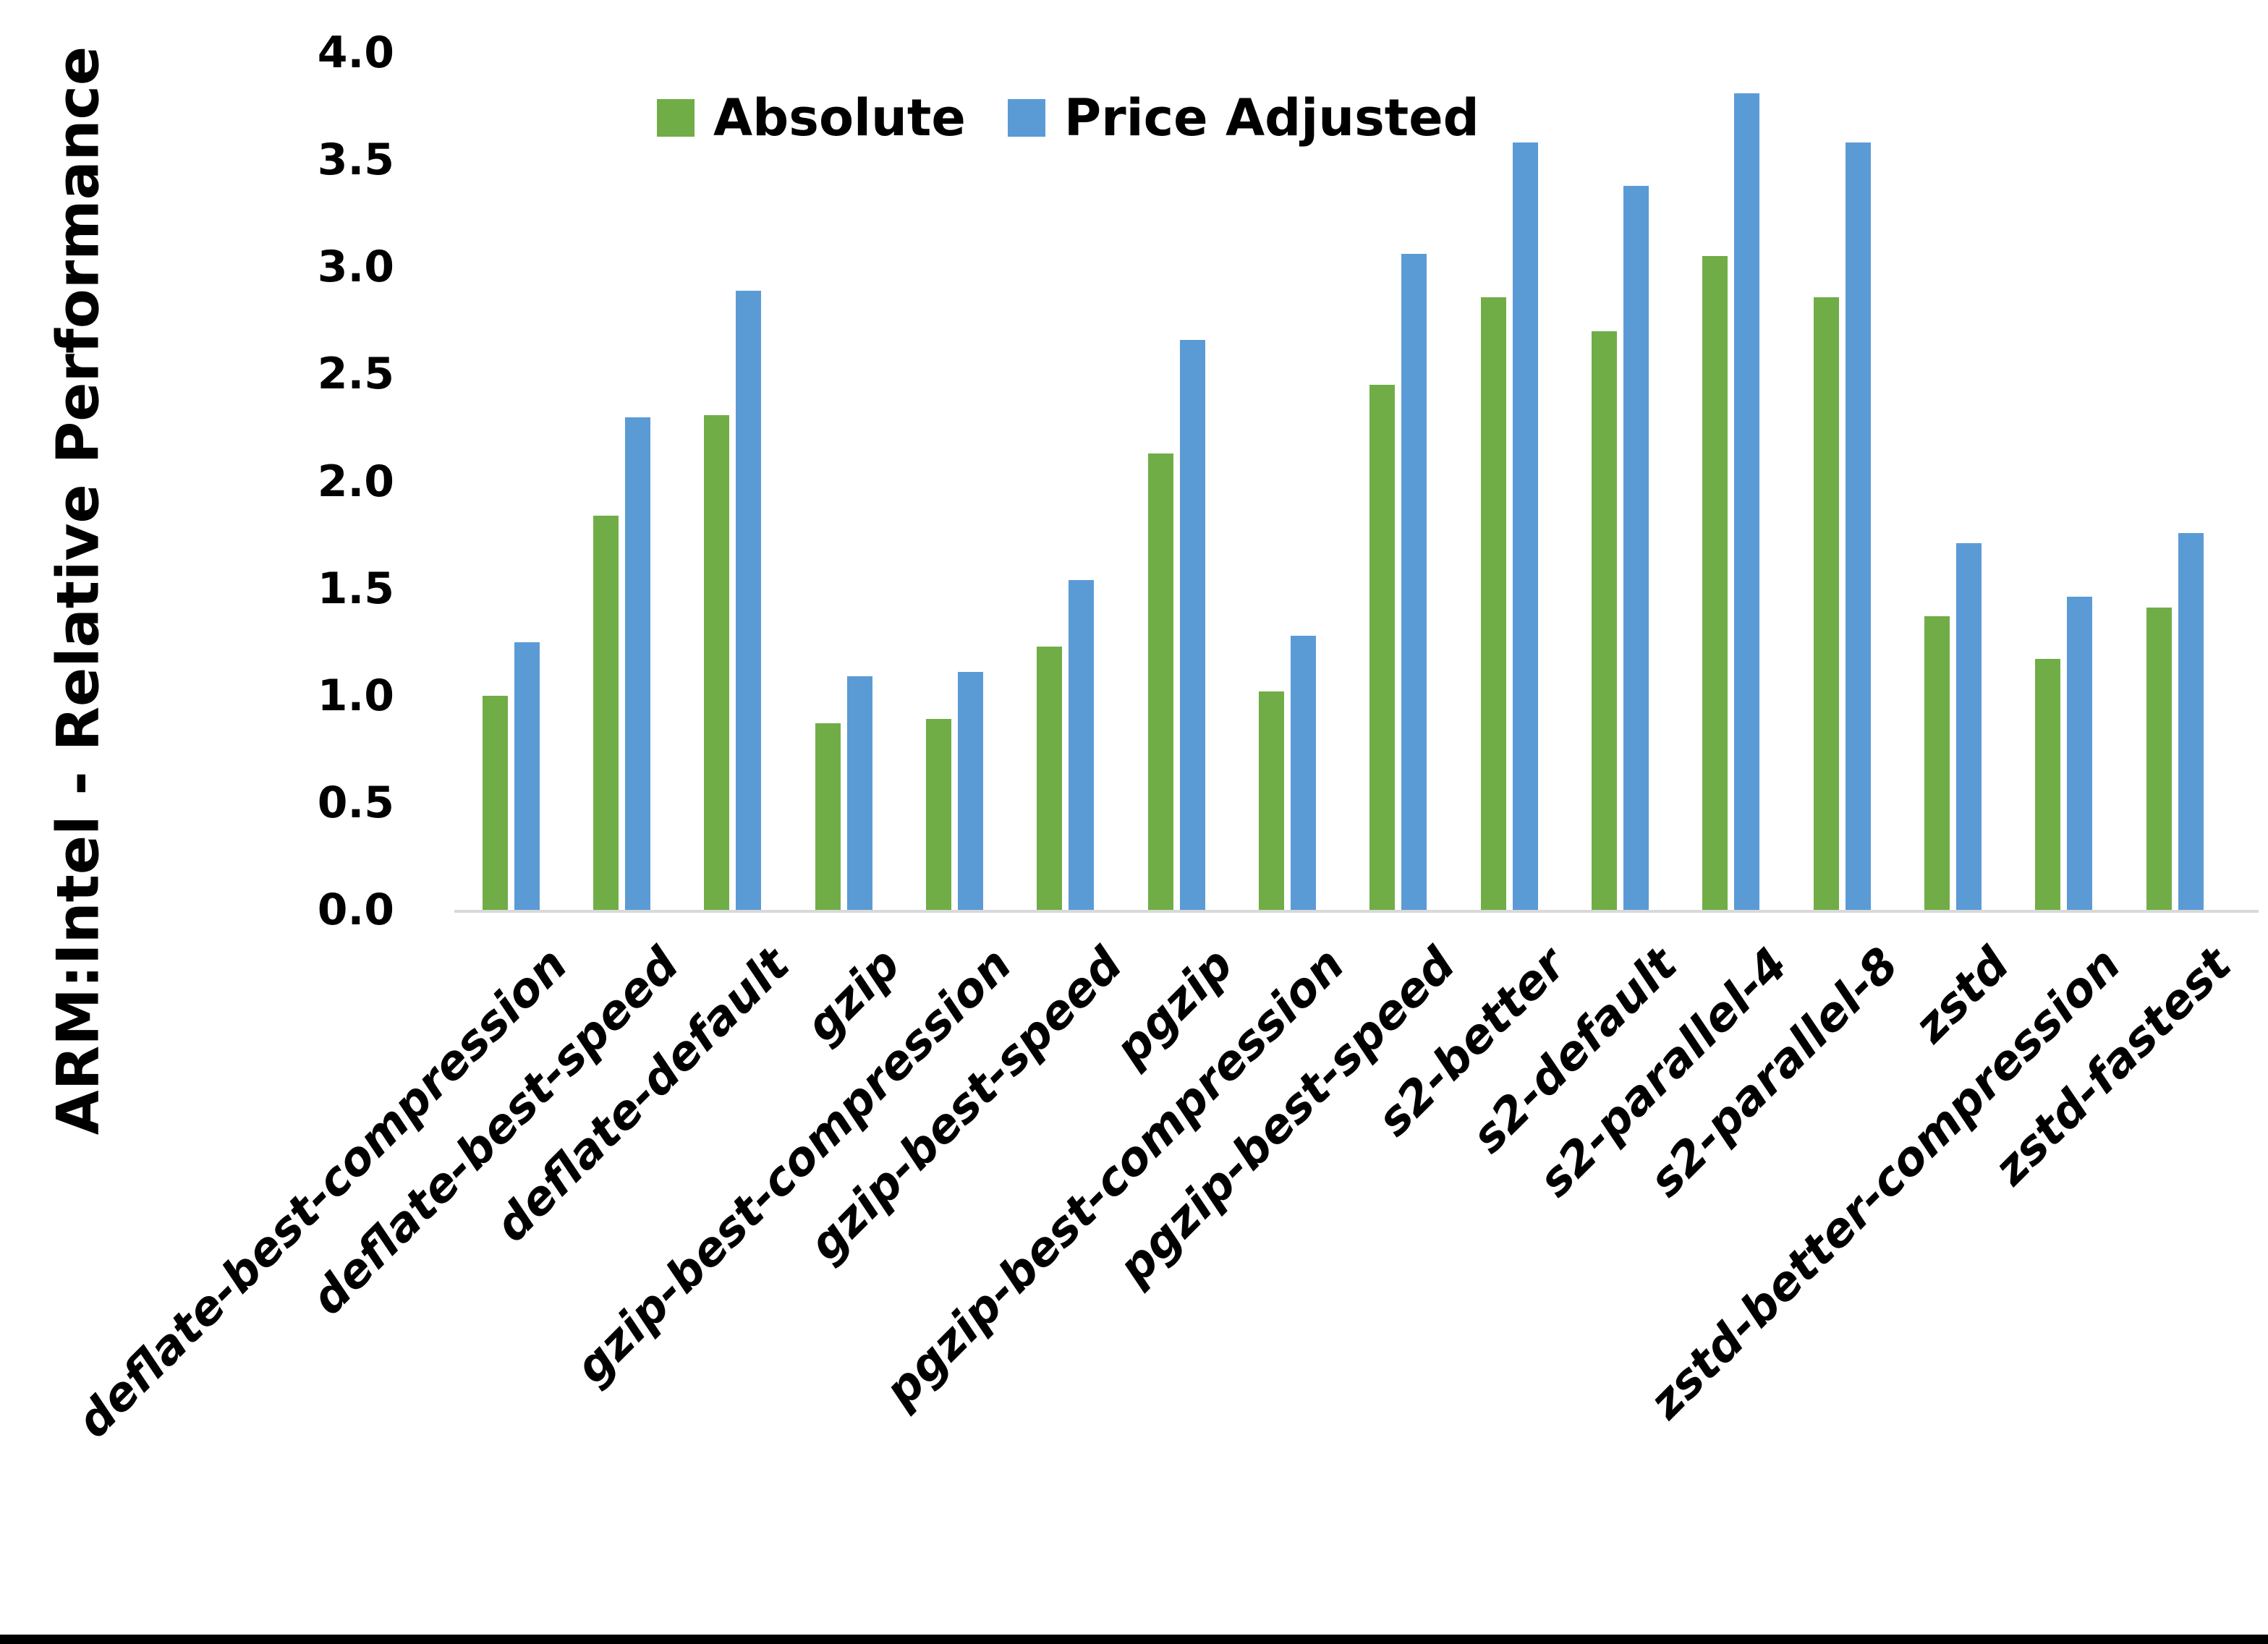 The height and width of the screenshot is (1644, 2268). I want to click on y-axis-tick-label: 3.0, so click(355, 267).